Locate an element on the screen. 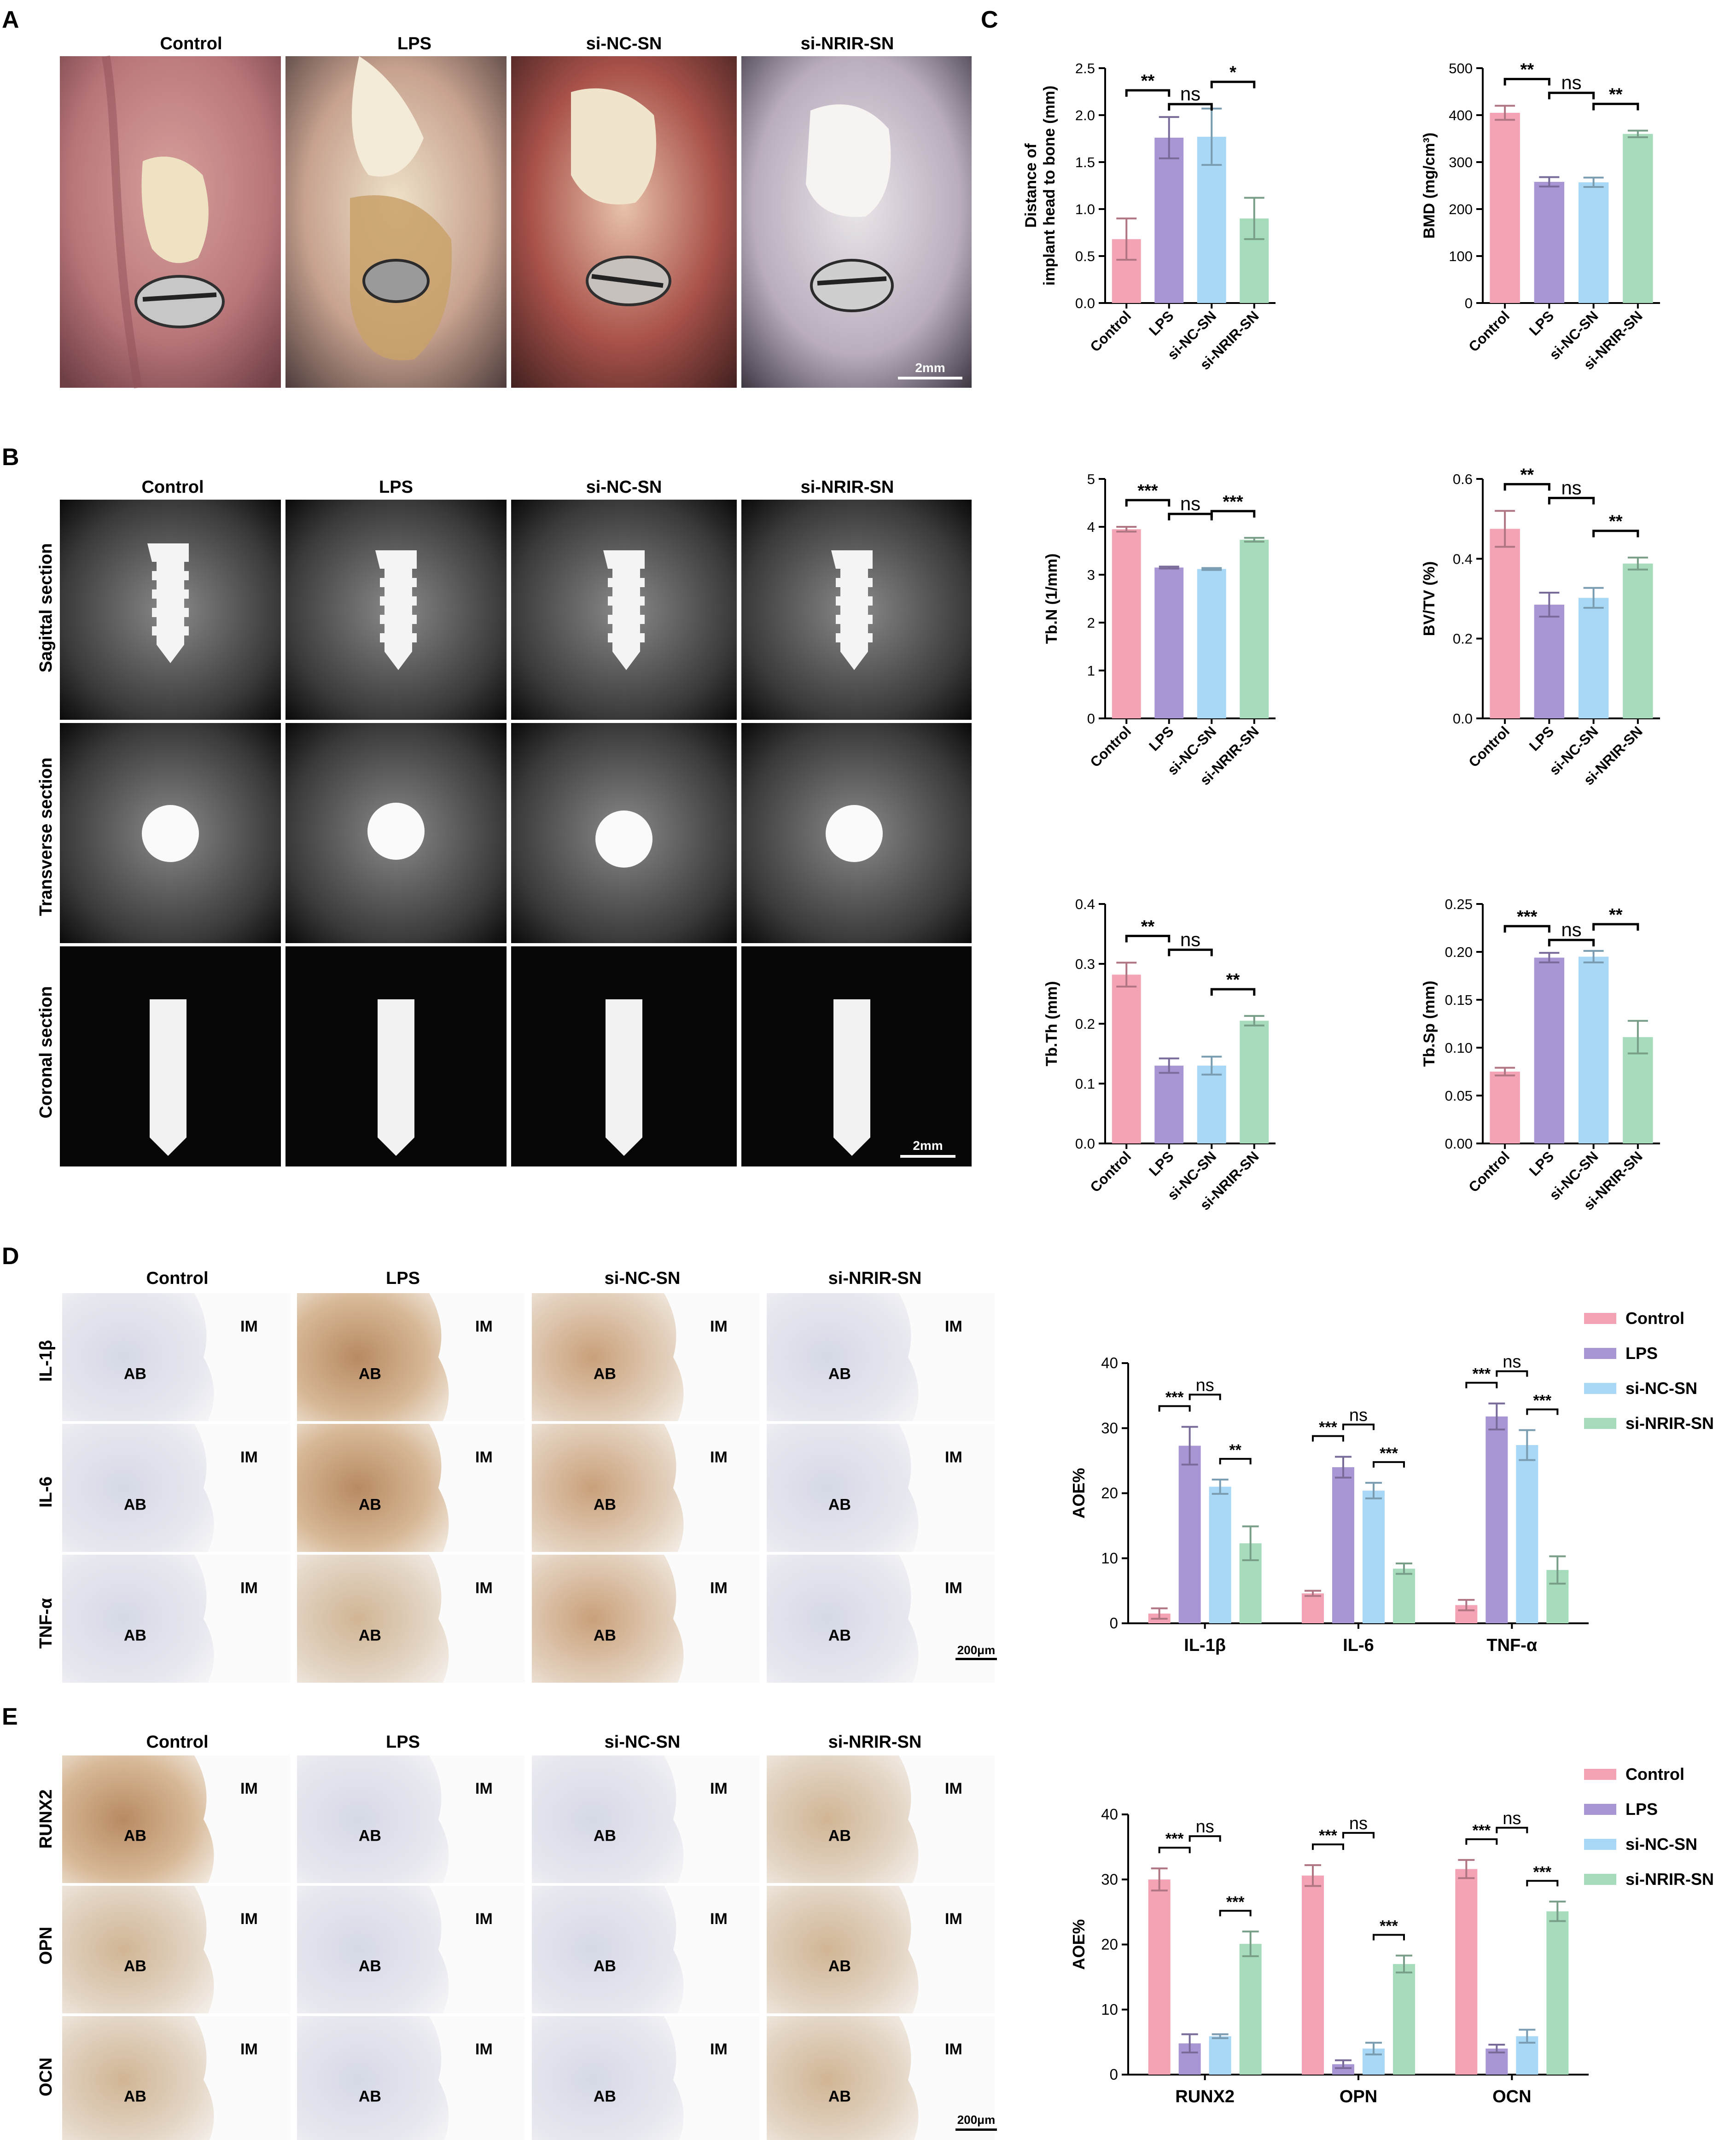 The image size is (1736, 2140). x-tick-label: TNF-α is located at coordinates (1511, 1645).